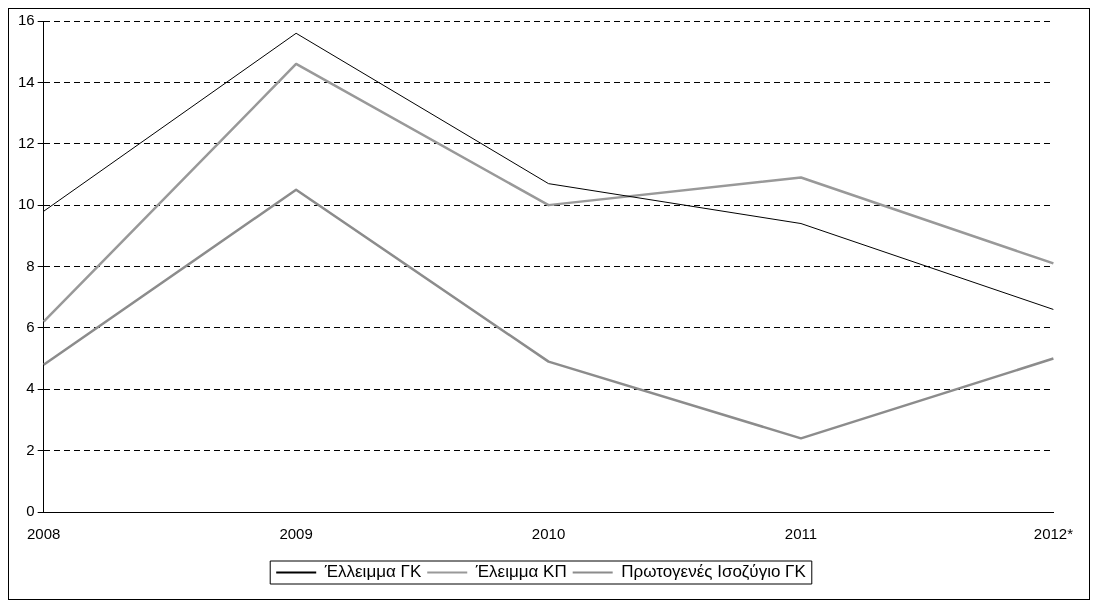  I want to click on y-tick-label: 2, so click(30, 449).